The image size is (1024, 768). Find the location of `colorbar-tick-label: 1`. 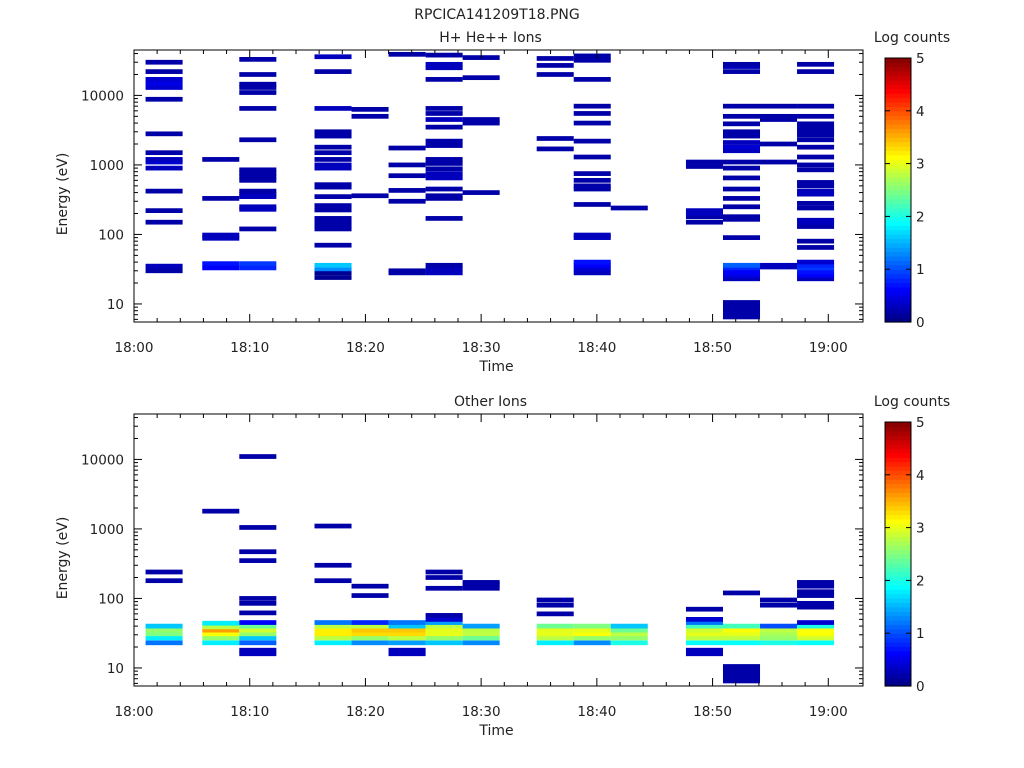

colorbar-tick-label: 1 is located at coordinates (920, 270).